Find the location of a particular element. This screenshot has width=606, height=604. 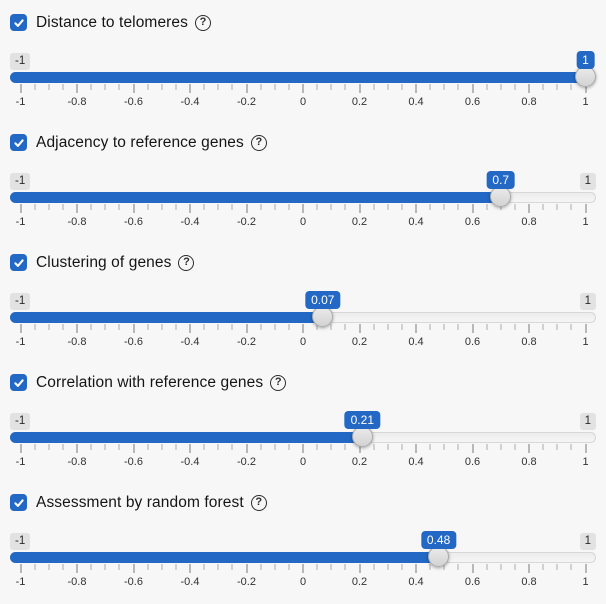

slider-grid: -1 -0.8 -0.6 -0.4 -0.2 0 0.2 0.4 0.6 0.8 1 is located at coordinates (302, 338).